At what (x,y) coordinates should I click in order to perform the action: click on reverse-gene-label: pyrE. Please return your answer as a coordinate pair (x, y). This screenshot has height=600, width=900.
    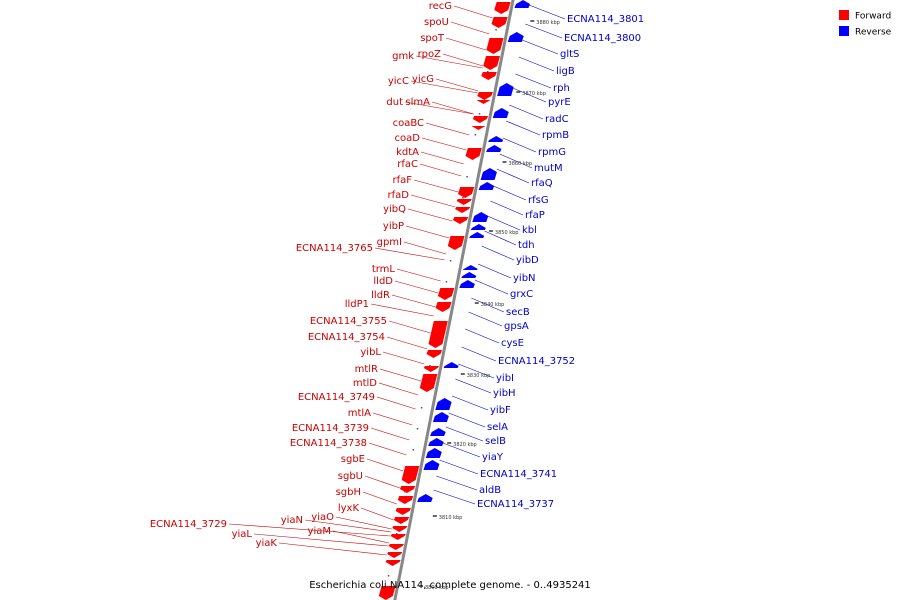
    Looking at the image, I should click on (559, 102).